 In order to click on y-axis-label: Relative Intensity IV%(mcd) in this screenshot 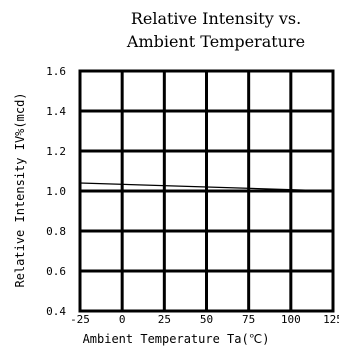, I will do `click(20, 189)`.